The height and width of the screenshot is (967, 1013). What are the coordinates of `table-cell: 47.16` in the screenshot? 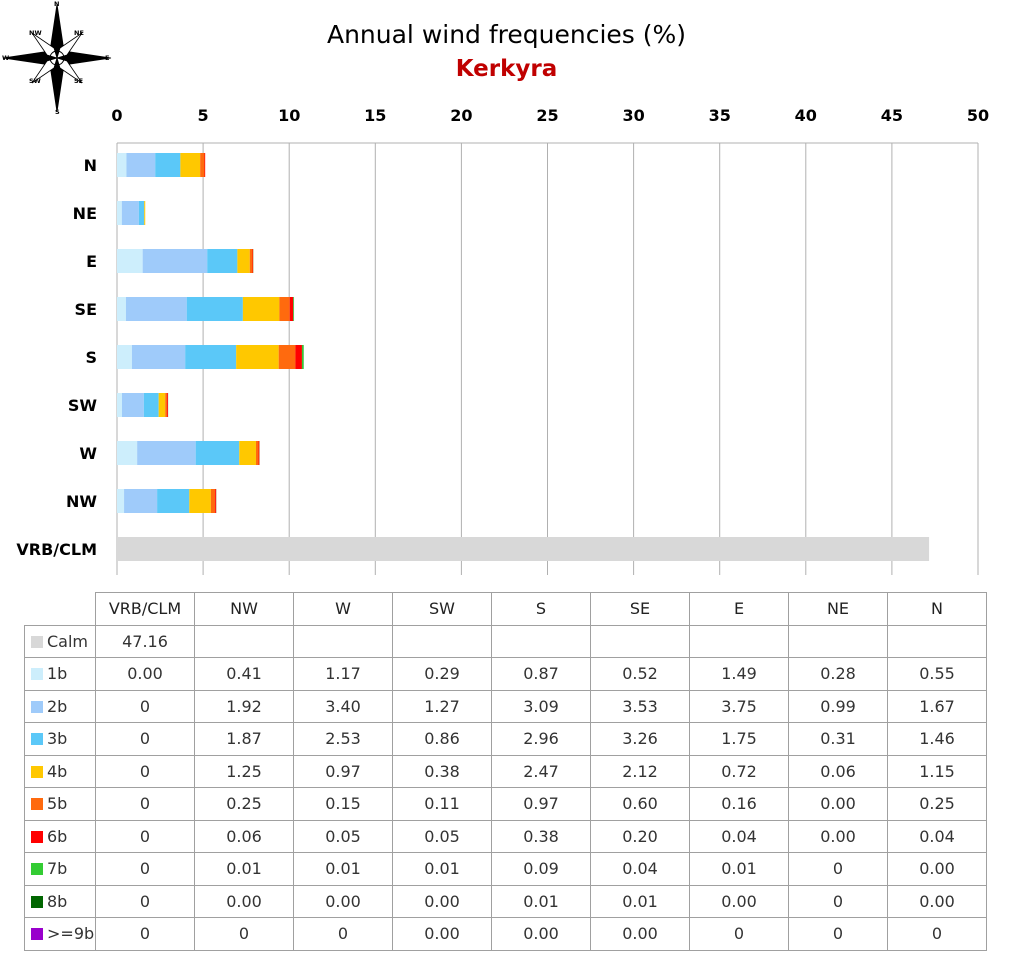 It's located at (145, 641).